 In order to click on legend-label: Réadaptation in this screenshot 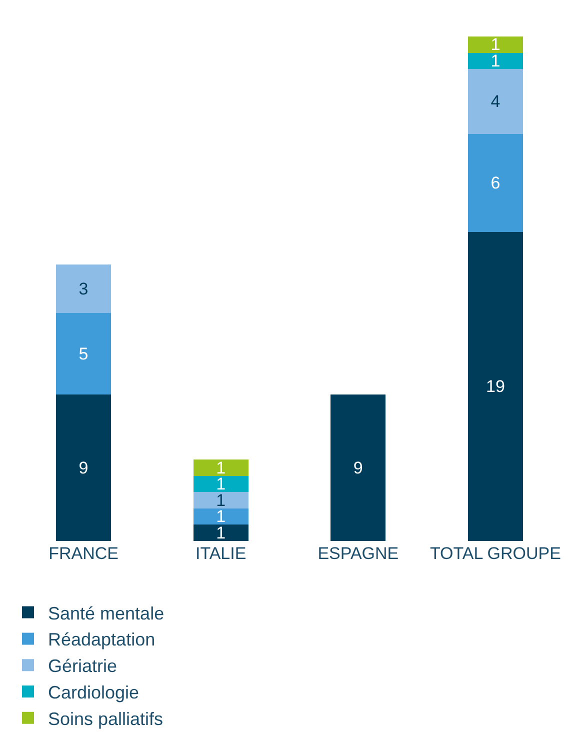, I will do `click(102, 640)`.